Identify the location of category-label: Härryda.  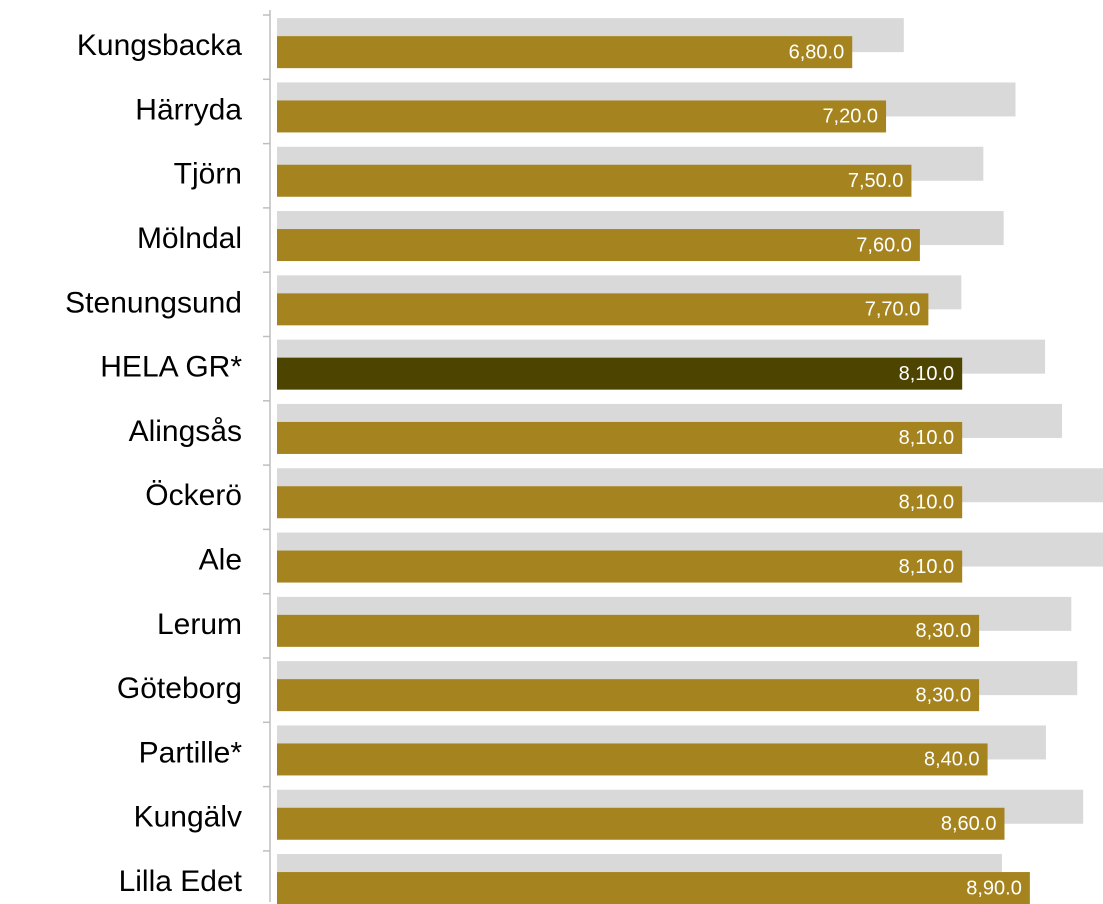
(188, 109).